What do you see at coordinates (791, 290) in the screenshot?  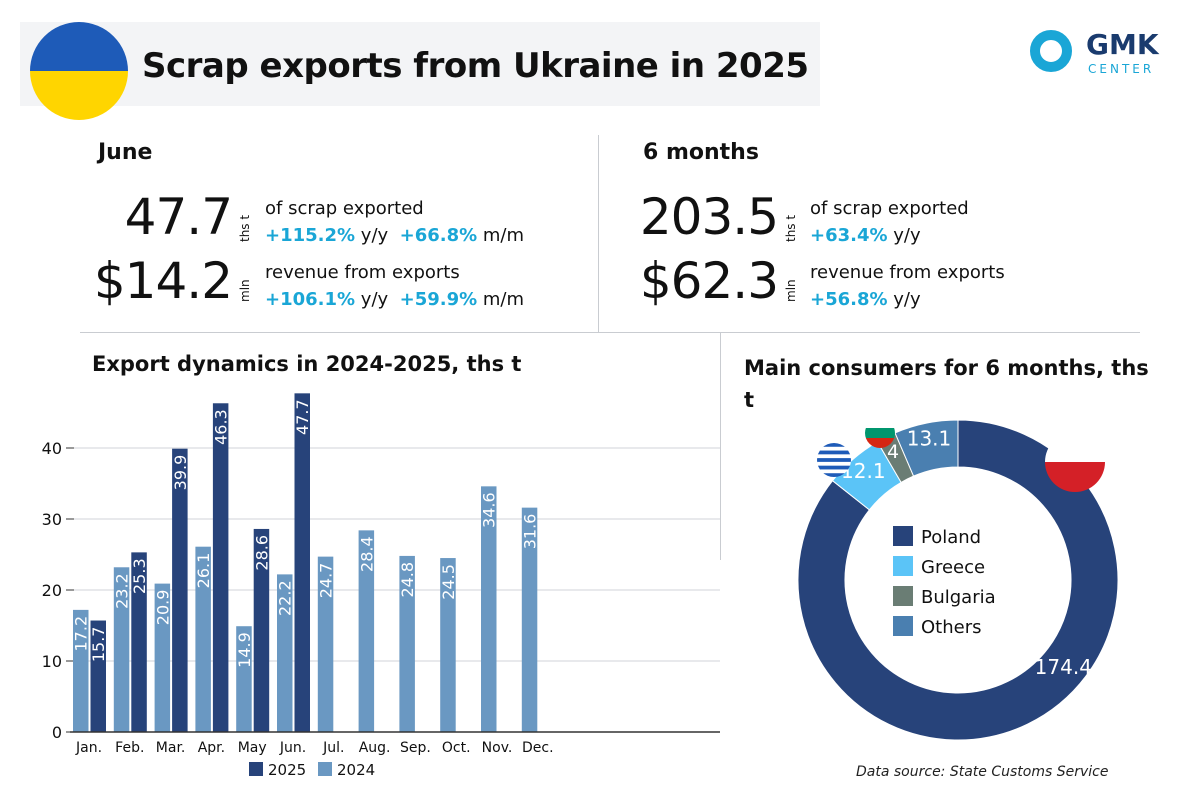 I see `six-months-revenue-unit: mln` at bounding box center [791, 290].